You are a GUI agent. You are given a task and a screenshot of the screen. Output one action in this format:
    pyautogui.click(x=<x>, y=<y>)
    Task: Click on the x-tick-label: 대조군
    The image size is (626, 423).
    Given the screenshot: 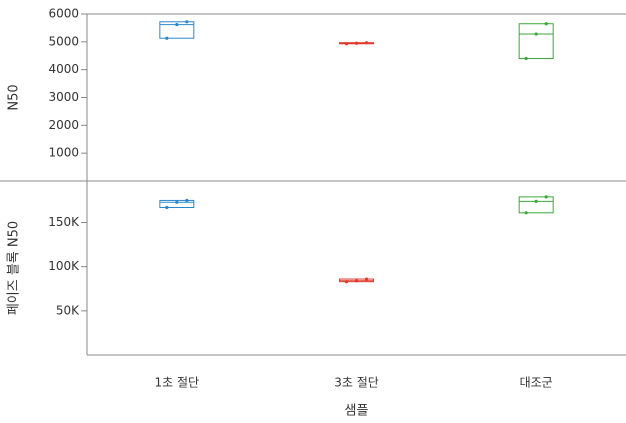 What is the action you would take?
    pyautogui.click(x=536, y=383)
    